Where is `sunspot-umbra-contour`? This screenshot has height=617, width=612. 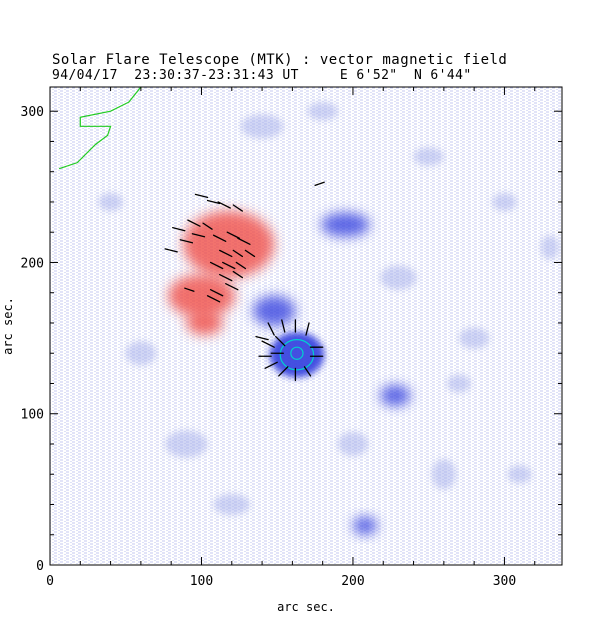
sunspot-umbra-contour is located at coordinates (297, 355).